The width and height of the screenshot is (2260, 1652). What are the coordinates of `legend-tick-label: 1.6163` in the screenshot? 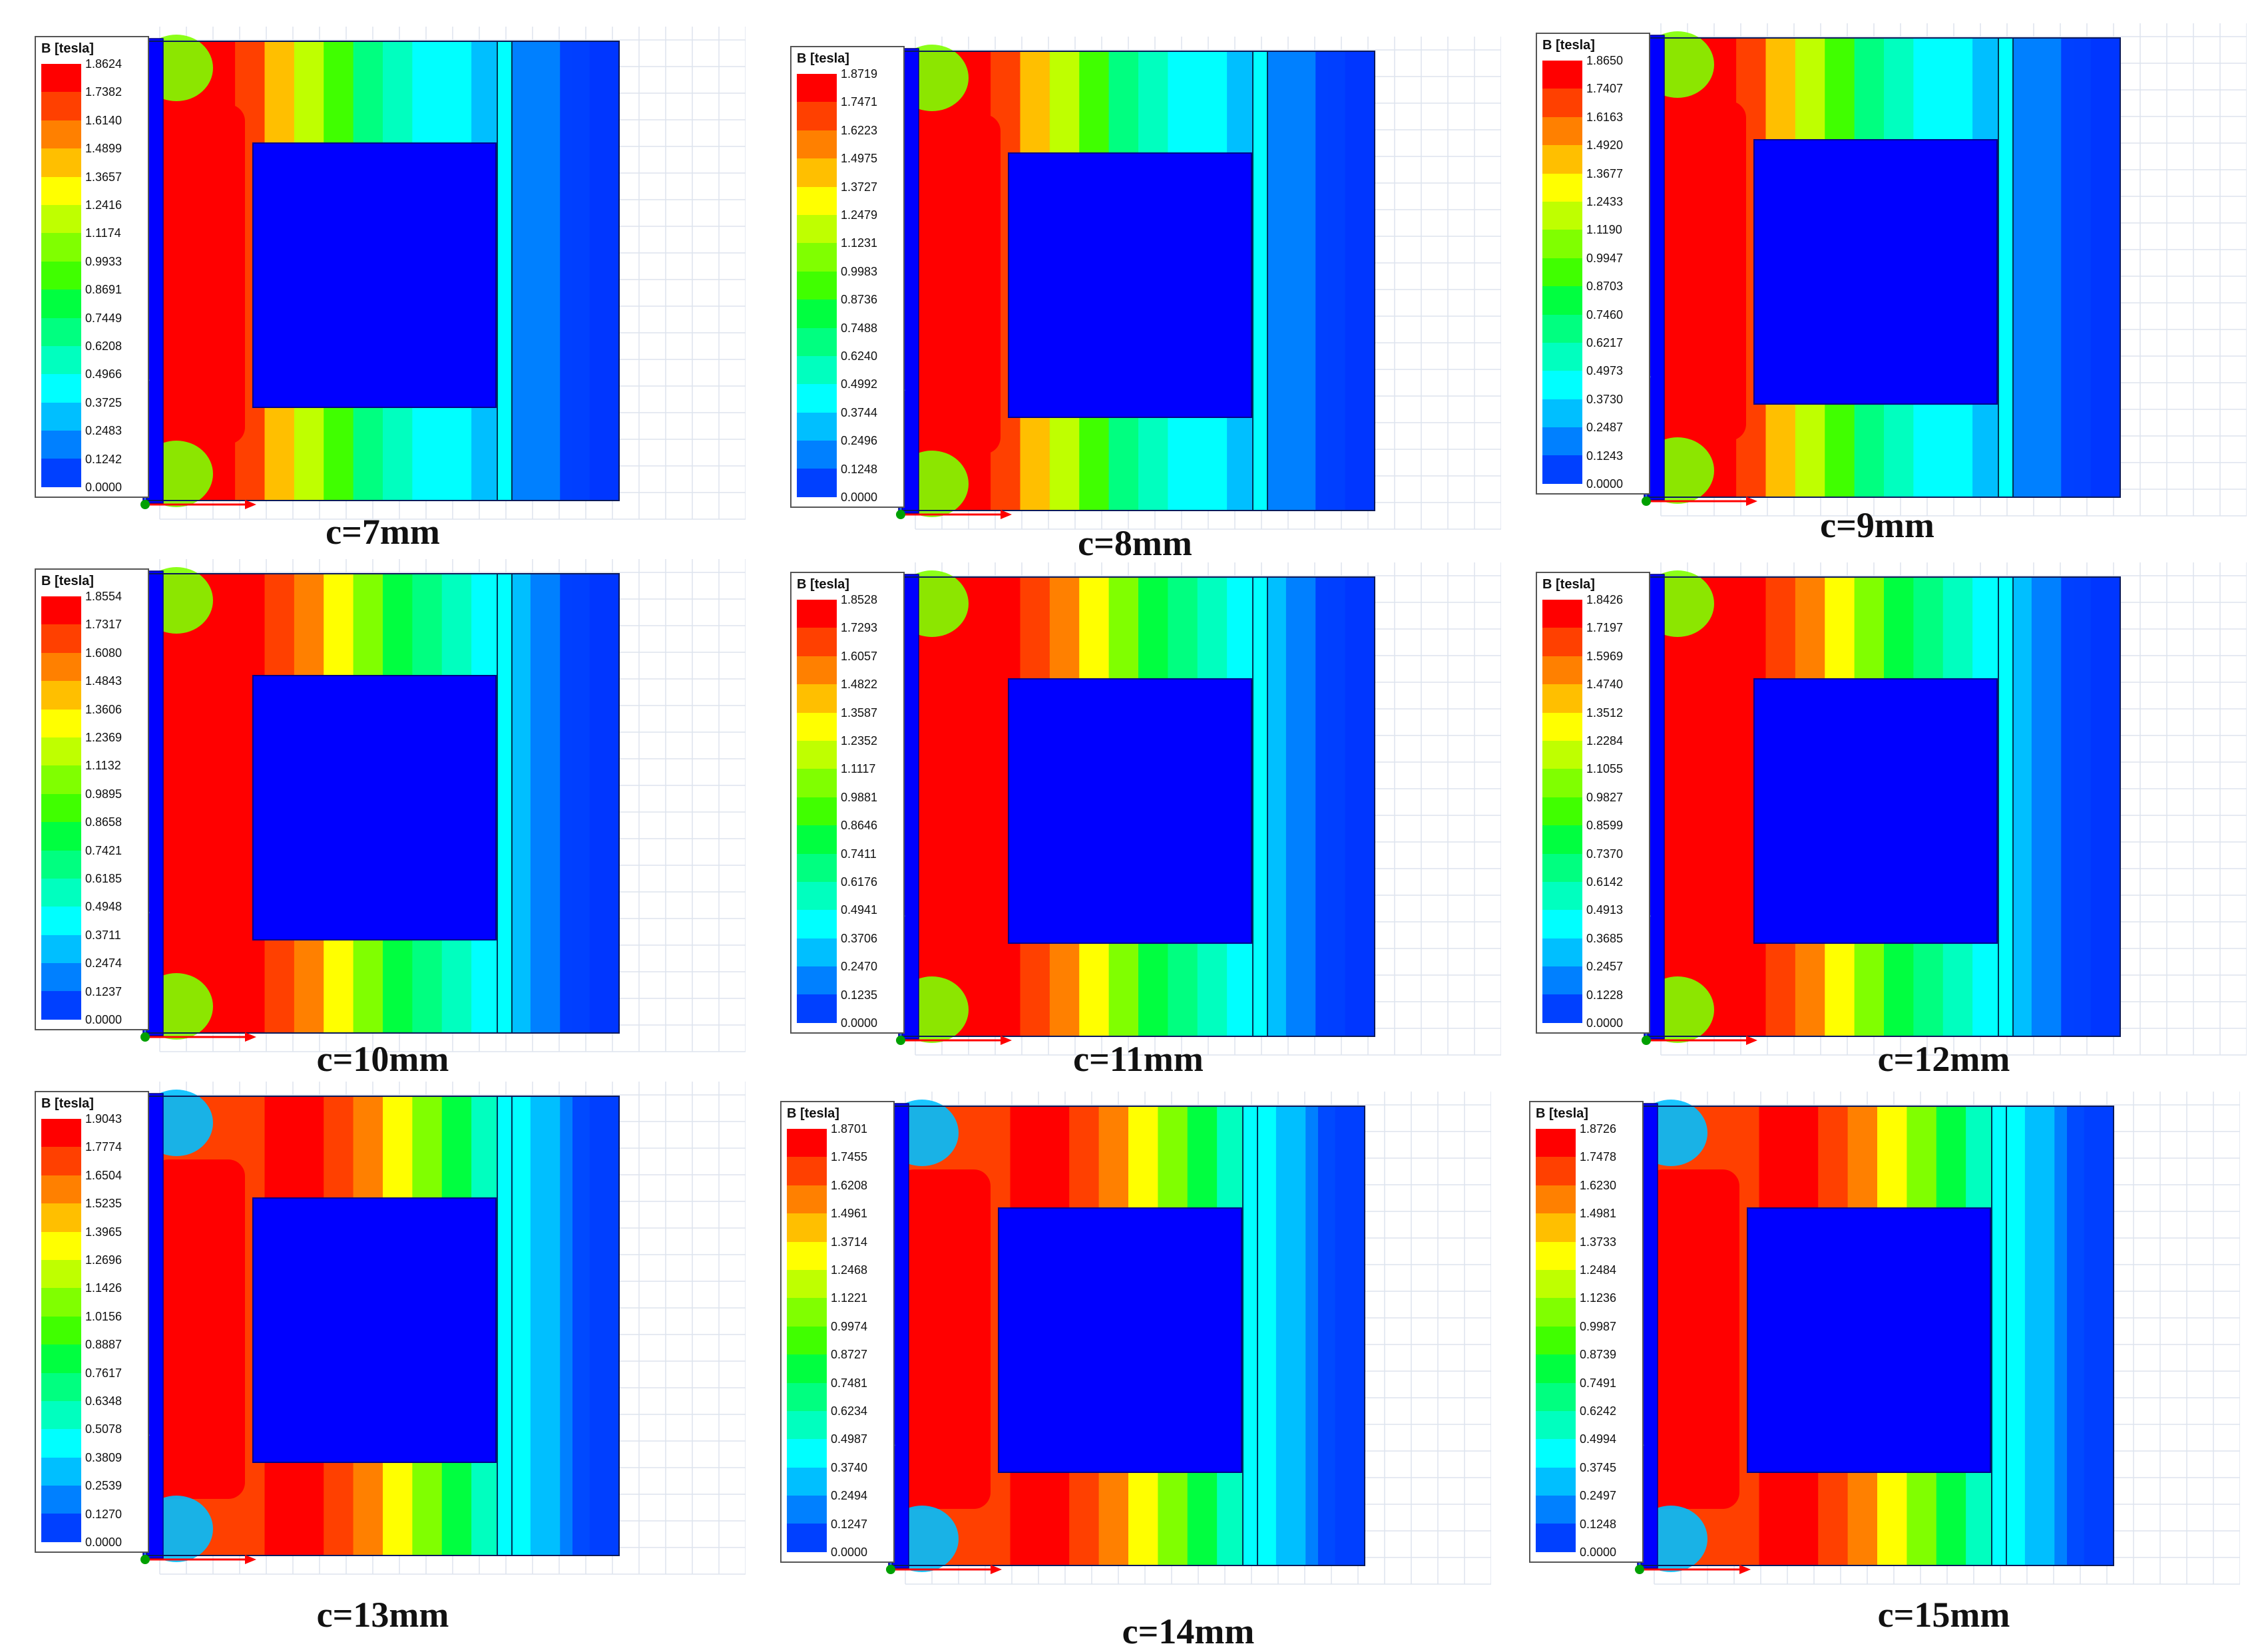 It's located at (1605, 117).